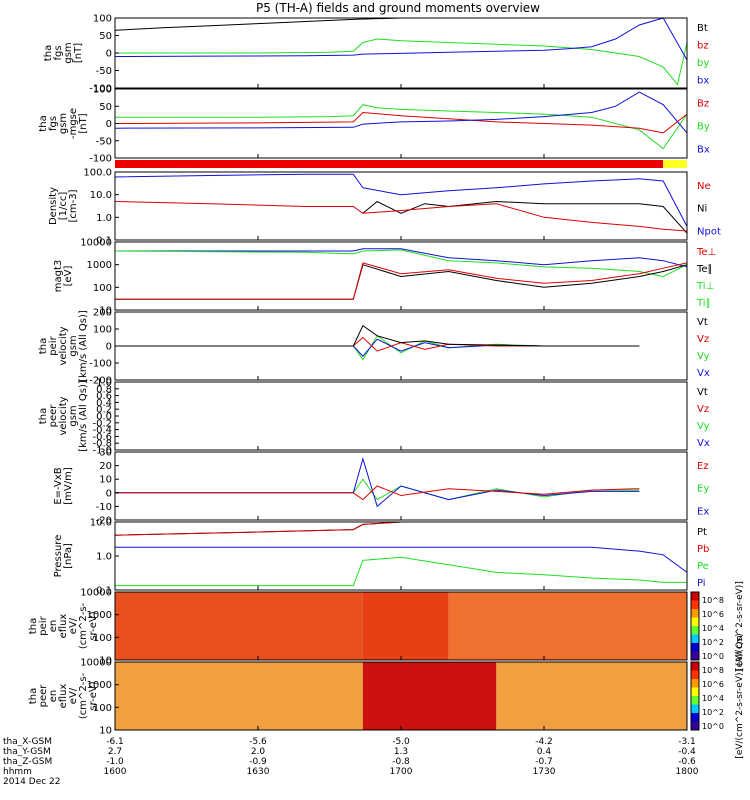  Describe the element at coordinates (104, 521) in the screenshot. I see `y-tick-label: -20` at that location.